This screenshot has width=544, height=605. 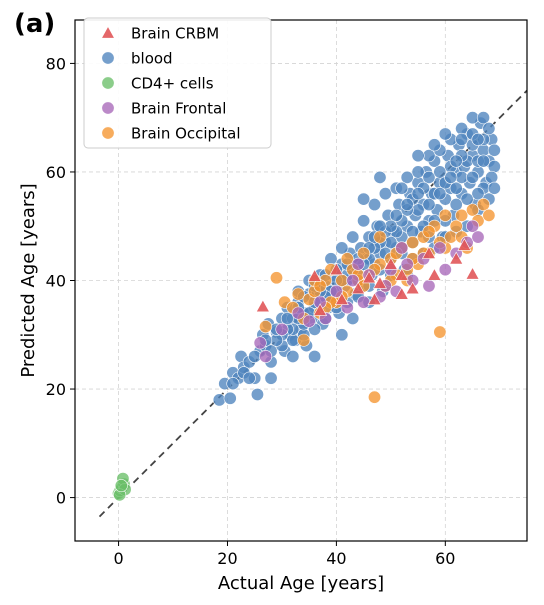 I want to click on y-tick-label: 80, so click(x=56, y=63).